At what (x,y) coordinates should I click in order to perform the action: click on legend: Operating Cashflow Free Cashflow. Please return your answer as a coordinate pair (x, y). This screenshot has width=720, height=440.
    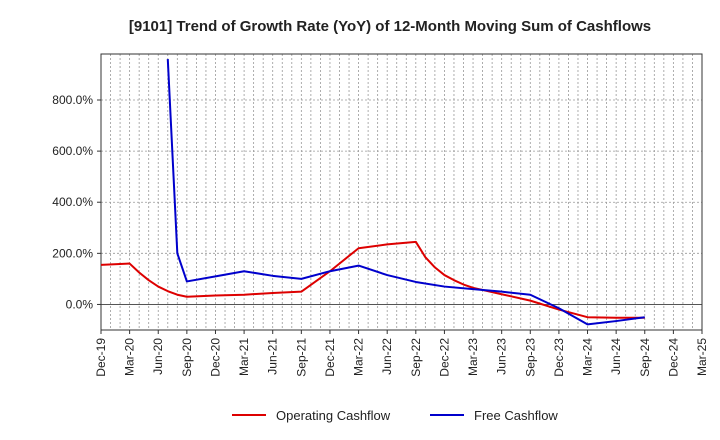
    Looking at the image, I should click on (395, 415).